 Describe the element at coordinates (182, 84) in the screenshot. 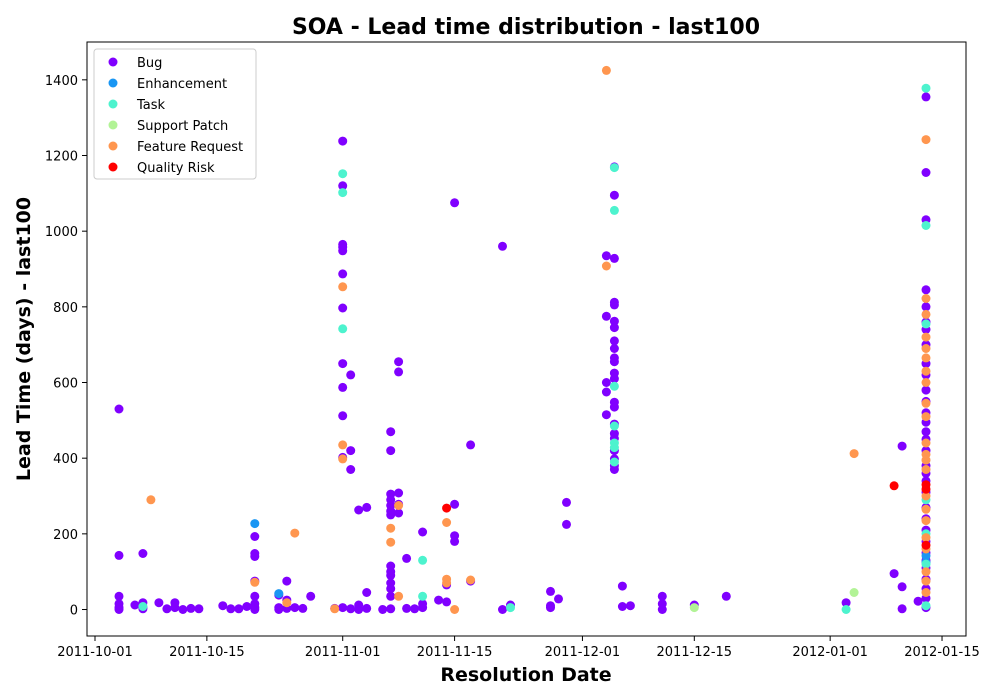

I see `legend-label: Enhancement` at that location.